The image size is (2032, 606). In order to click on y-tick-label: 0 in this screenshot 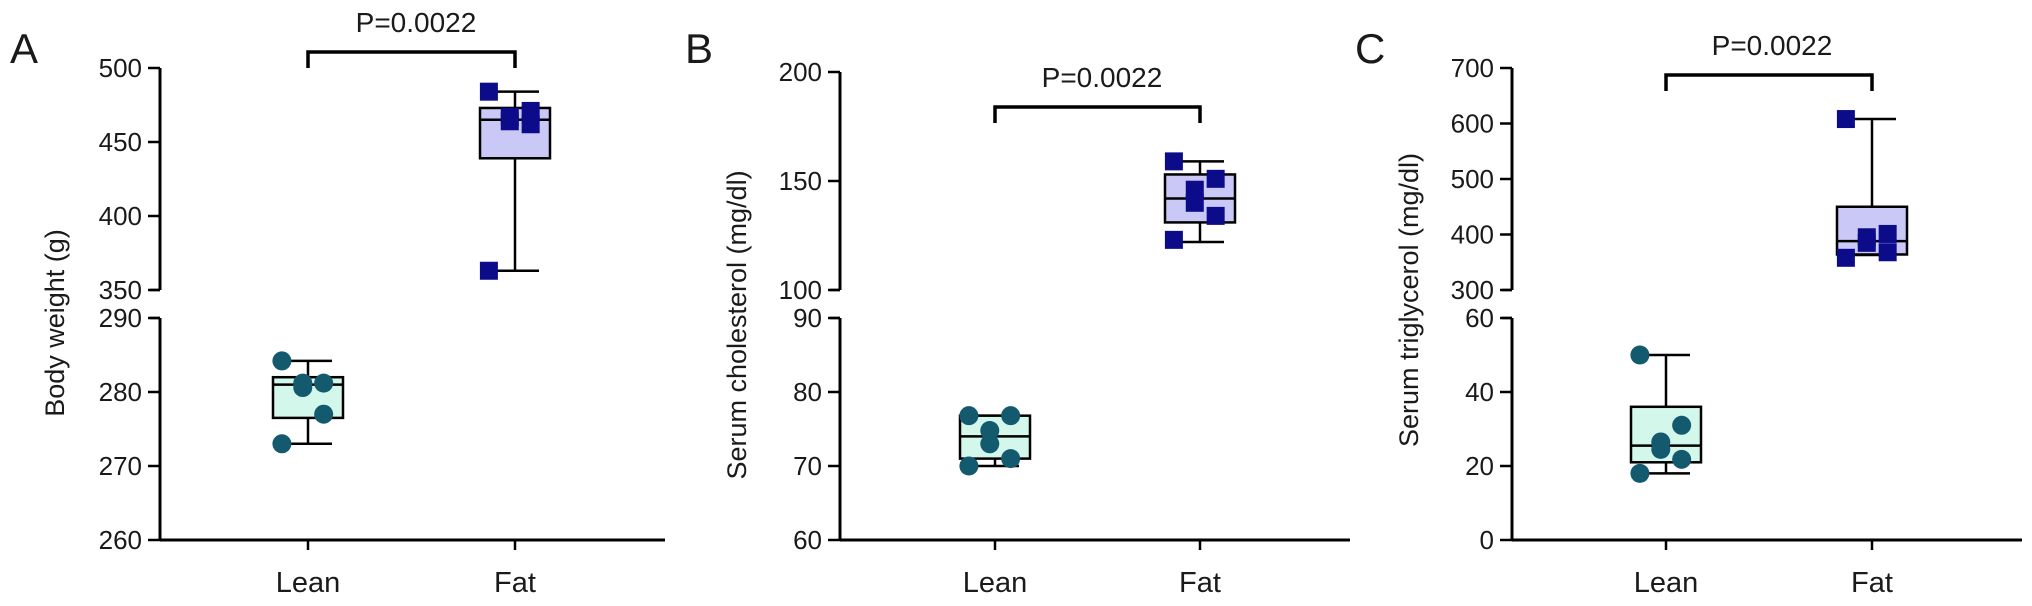, I will do `click(1487, 540)`.